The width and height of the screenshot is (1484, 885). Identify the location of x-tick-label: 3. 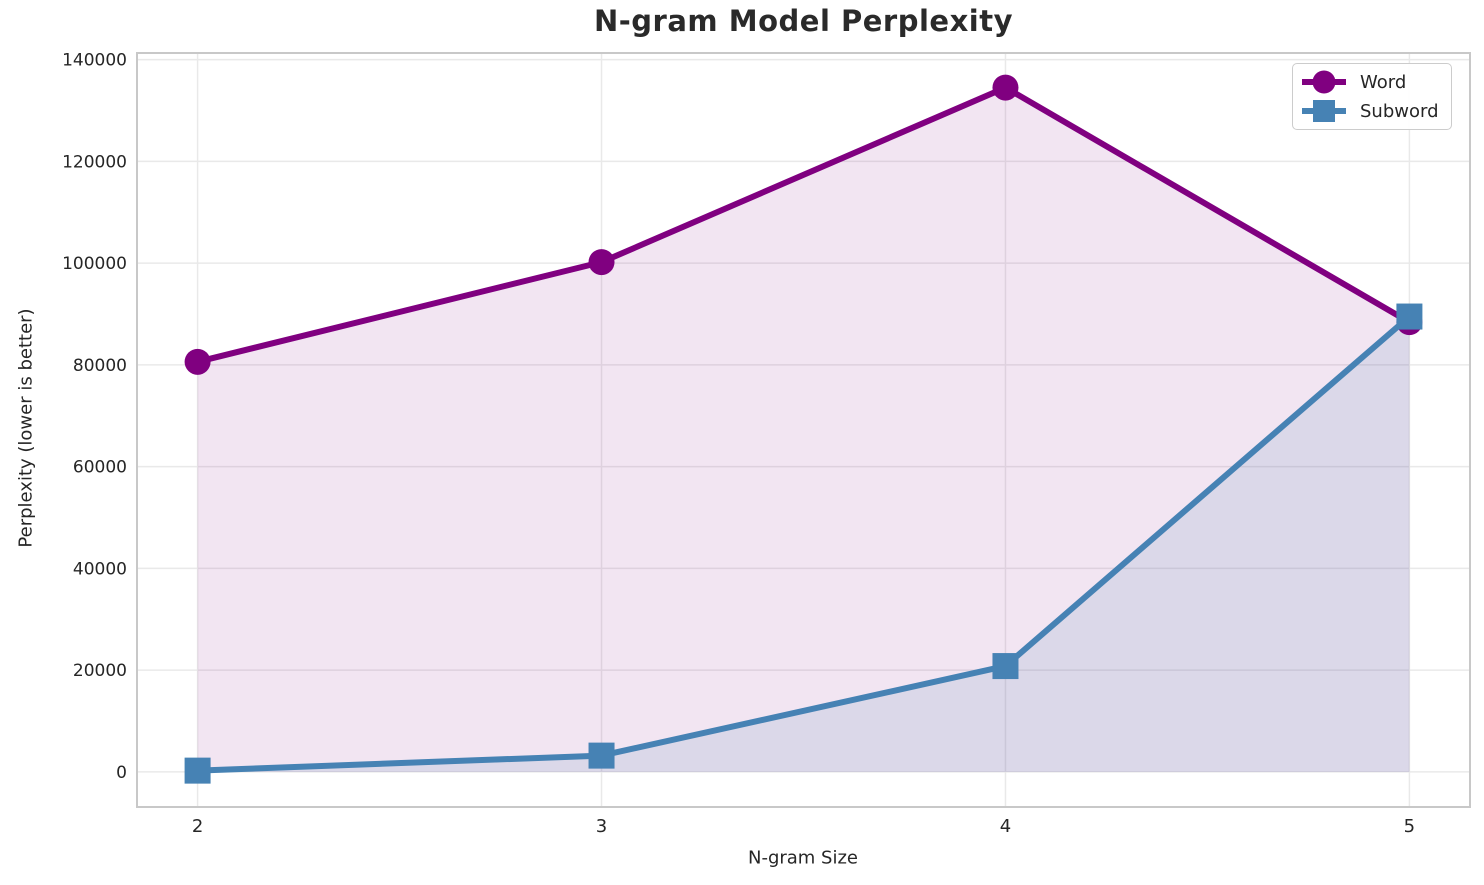
(601, 826).